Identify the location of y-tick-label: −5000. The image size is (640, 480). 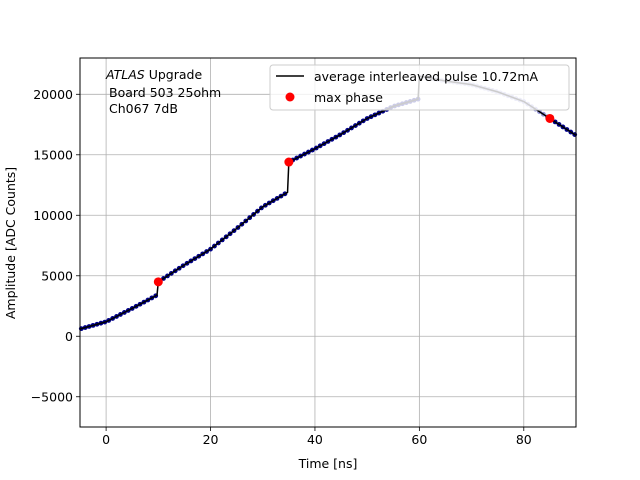
(52, 396).